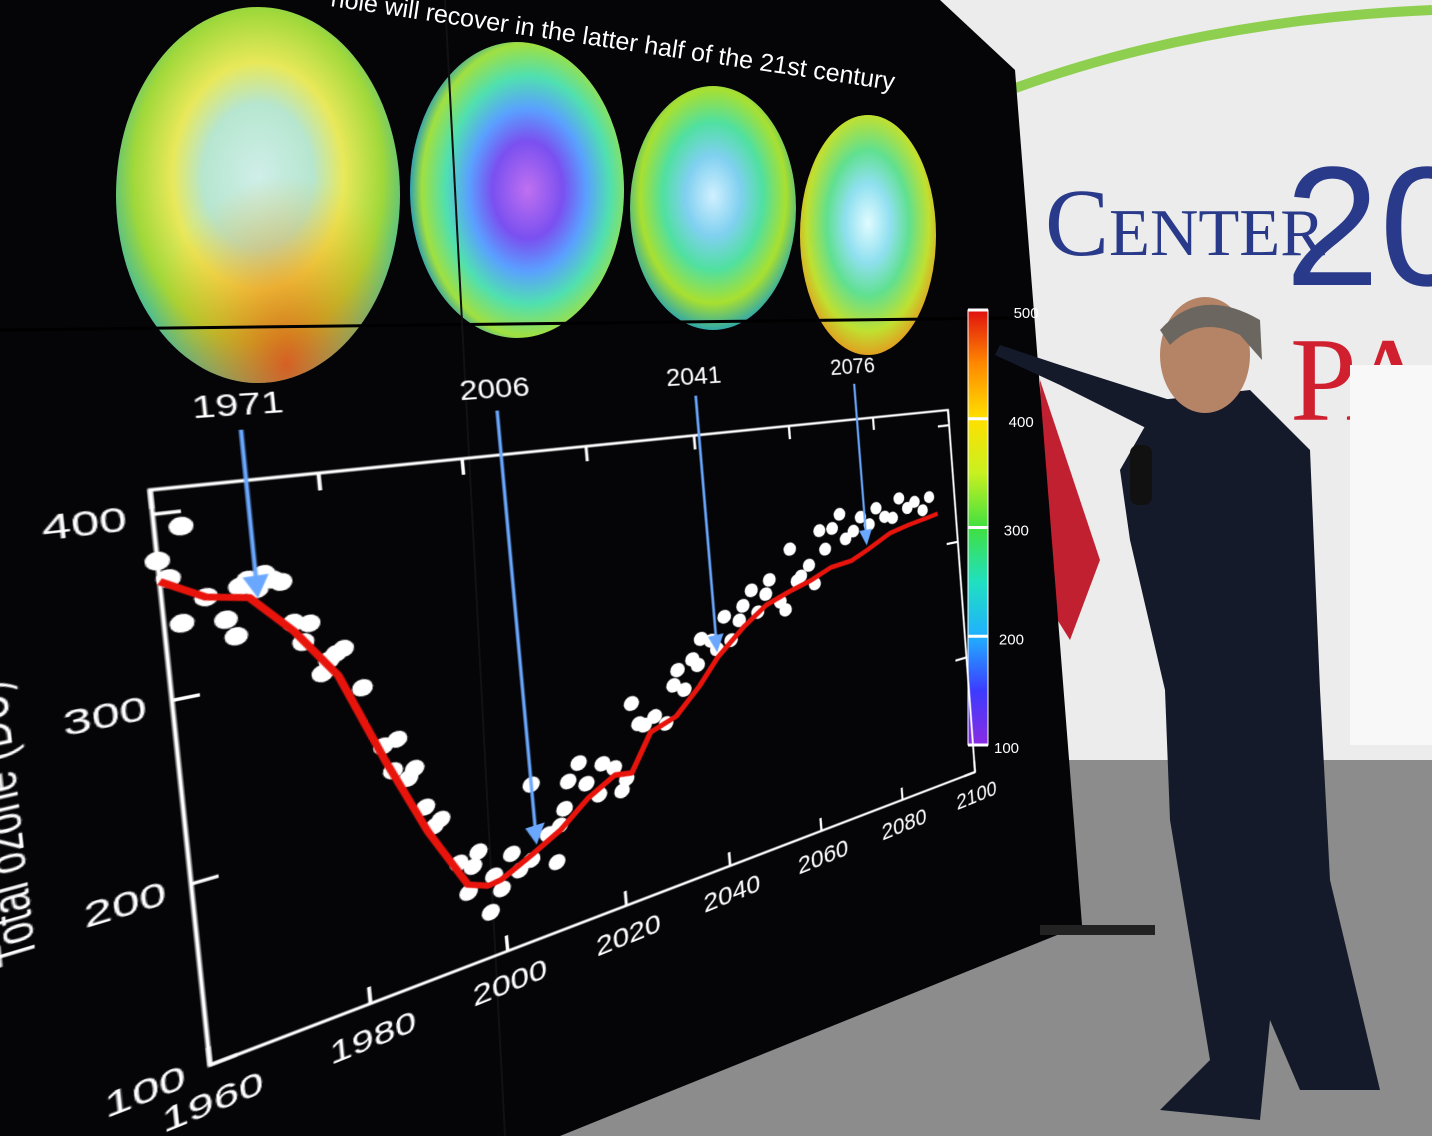 Image resolution: width=1432 pixels, height=1136 pixels. I want to click on globe-2006, so click(517, 190).